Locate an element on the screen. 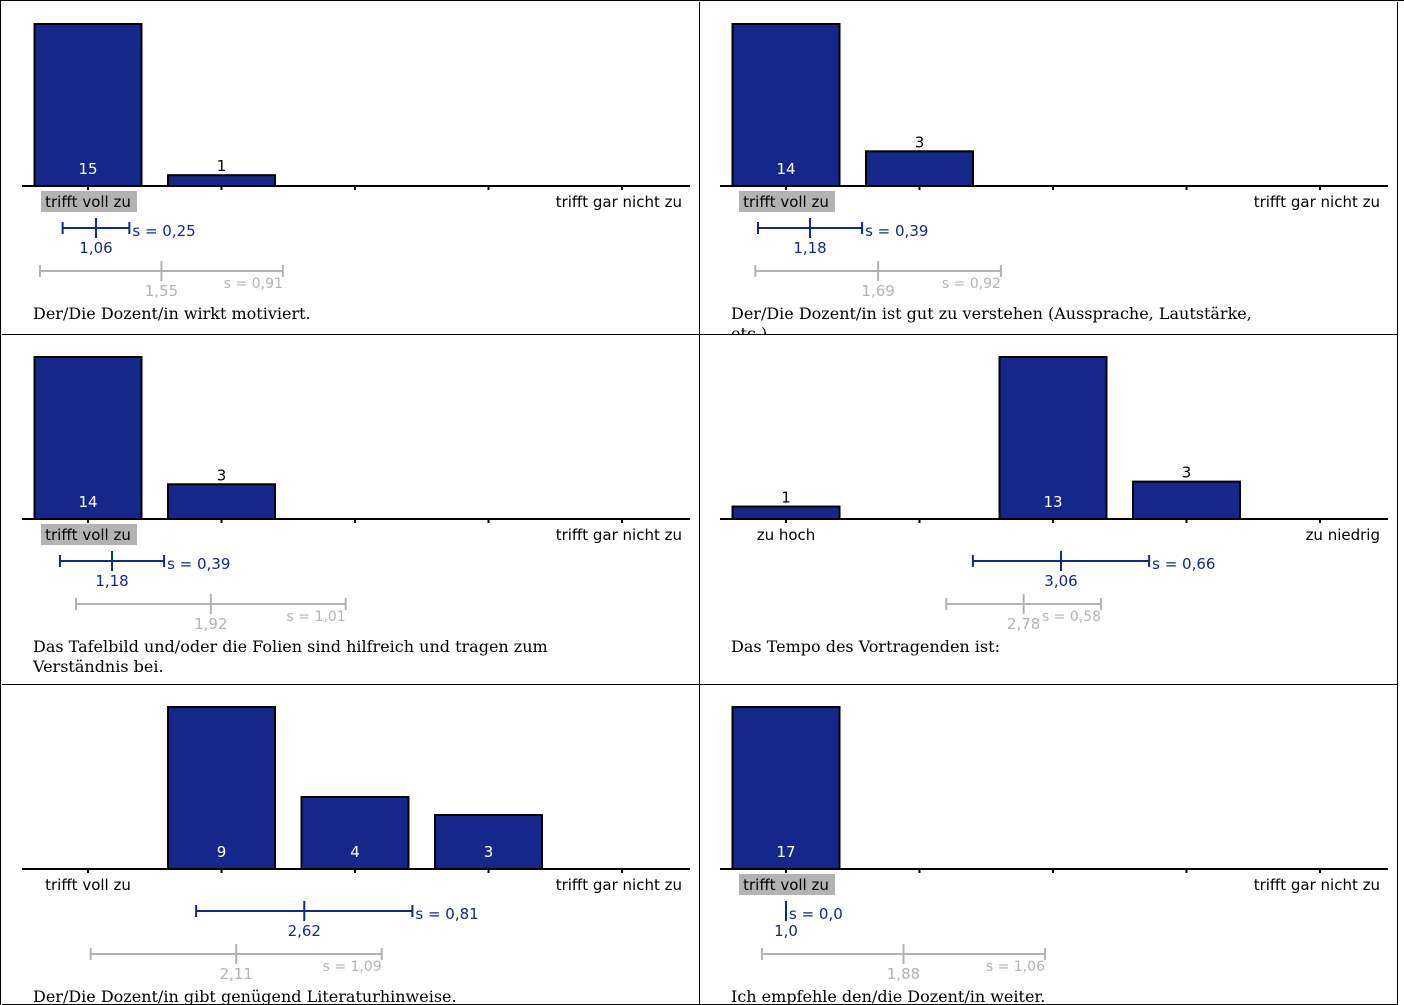 The image size is (1404, 1005). ref-sd-label: s = 1,01 is located at coordinates (316, 617).